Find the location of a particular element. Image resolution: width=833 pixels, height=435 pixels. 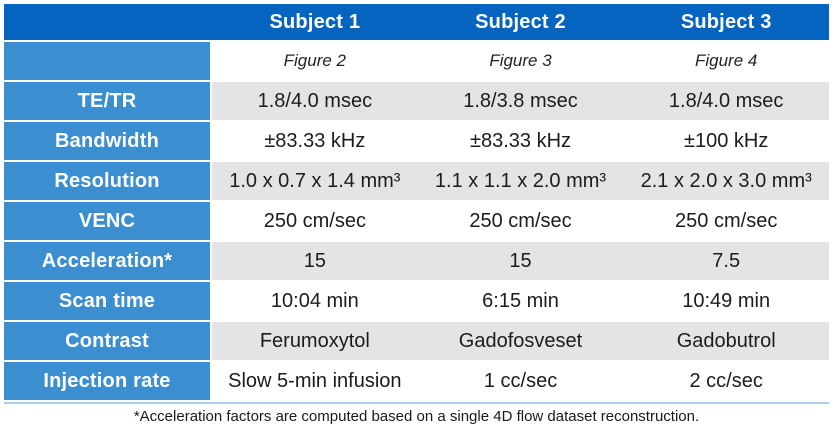

cell-value: 10:49 min is located at coordinates (726, 300).